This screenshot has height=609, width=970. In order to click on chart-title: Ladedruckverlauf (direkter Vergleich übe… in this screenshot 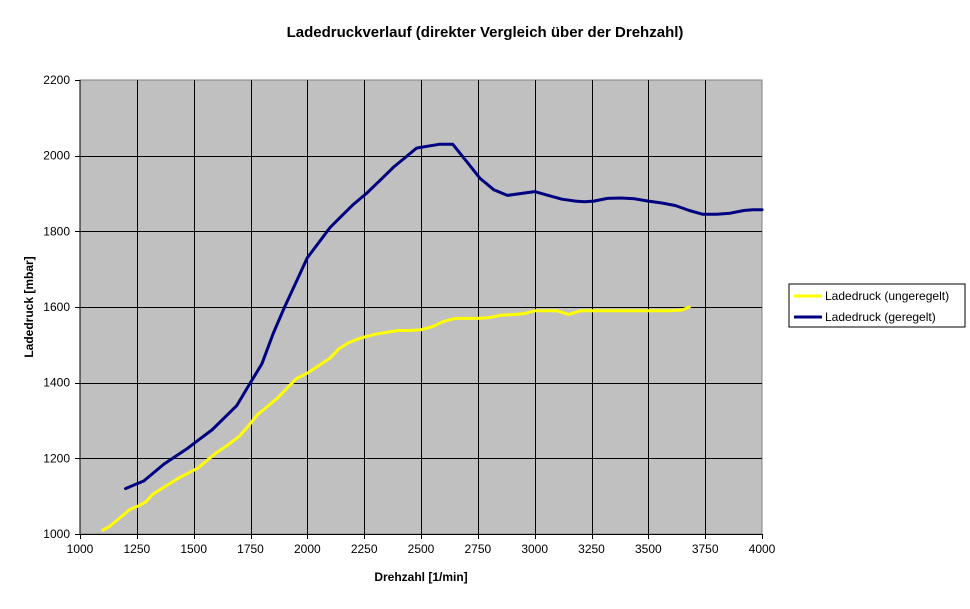, I will do `click(485, 32)`.